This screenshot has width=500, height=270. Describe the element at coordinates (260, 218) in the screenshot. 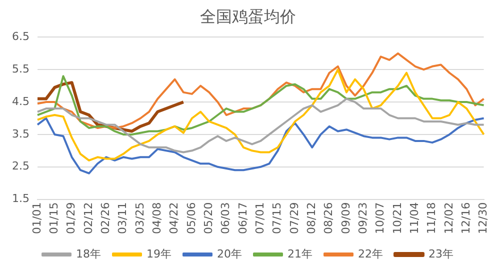

I see `x-tick-label: 07/01` at that location.